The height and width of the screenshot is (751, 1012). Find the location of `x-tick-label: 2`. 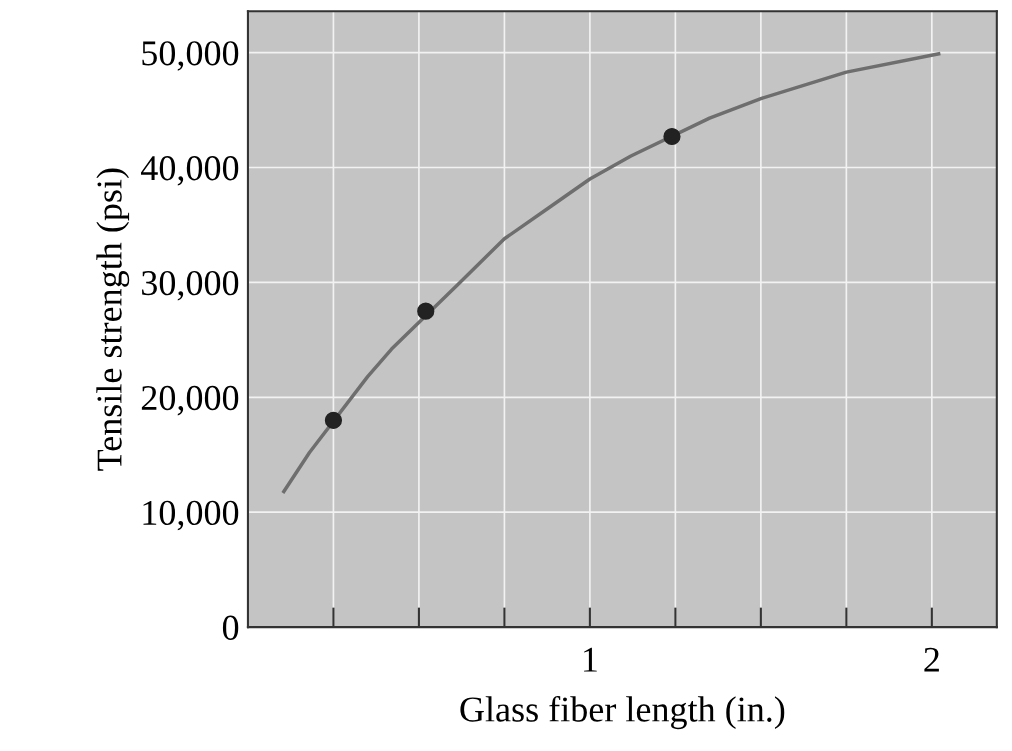

x-tick-label: 2 is located at coordinates (931, 659).